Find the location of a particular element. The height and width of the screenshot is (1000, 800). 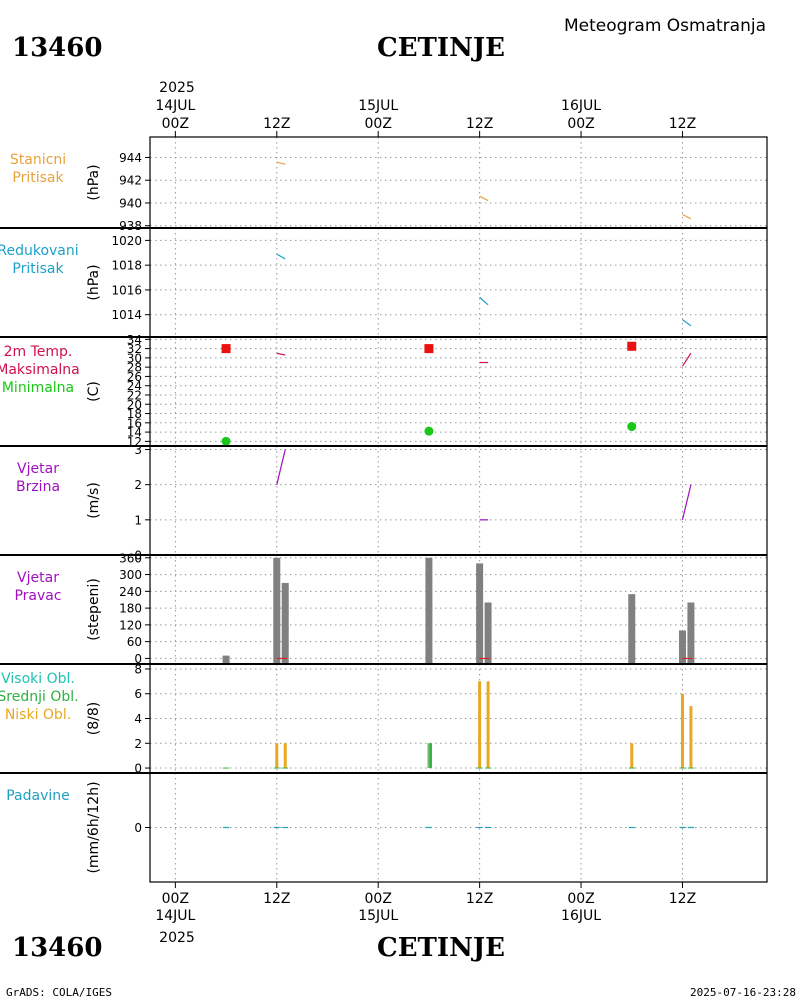

top-time-label: 00Z is located at coordinates (580, 124).